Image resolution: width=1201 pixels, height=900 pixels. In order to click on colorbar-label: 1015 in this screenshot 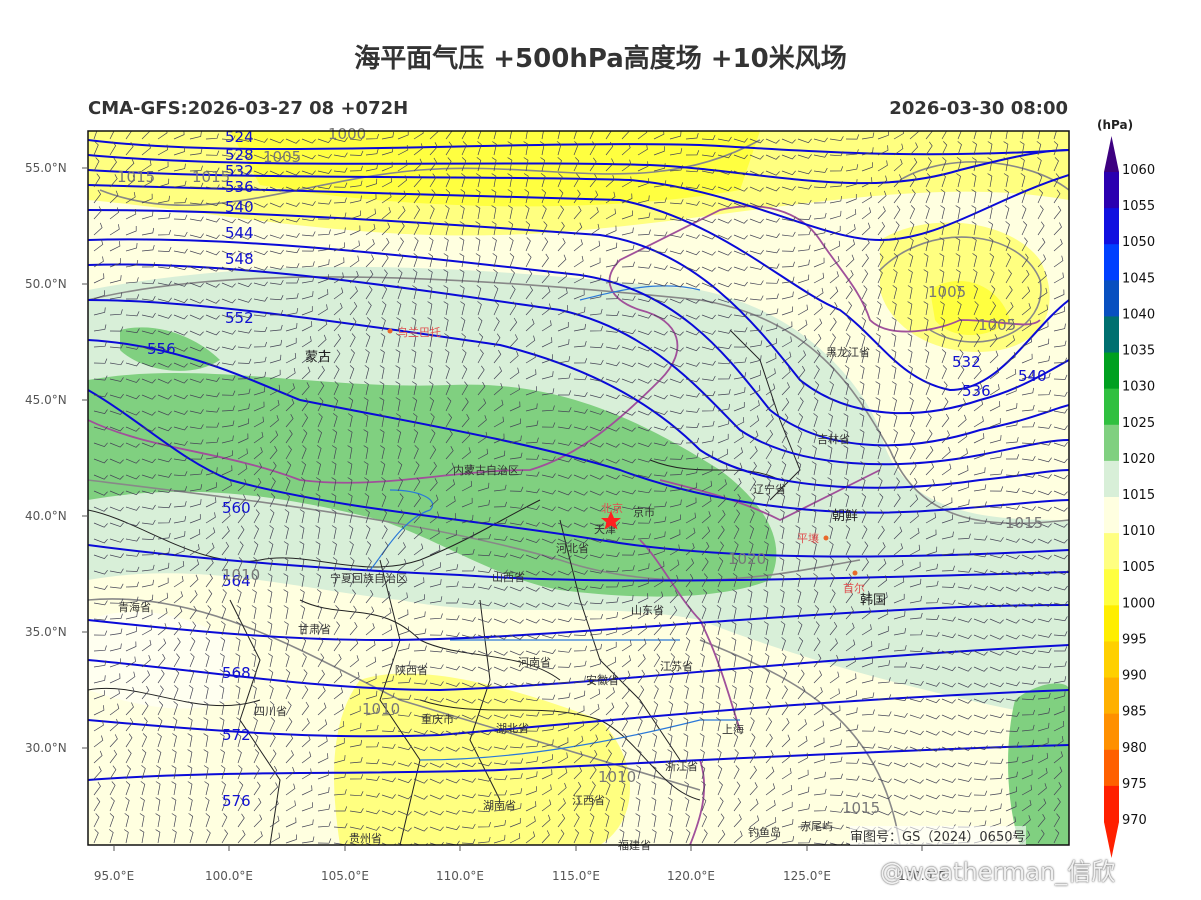, I will do `click(1138, 495)`.